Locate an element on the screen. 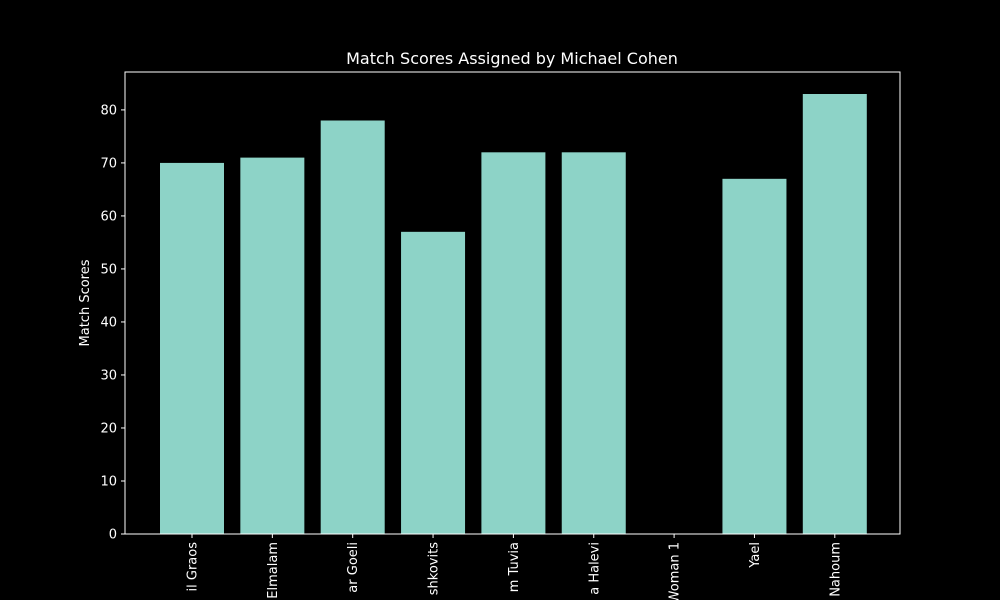  x-tick-label-3: shkovits is located at coordinates (434, 568).